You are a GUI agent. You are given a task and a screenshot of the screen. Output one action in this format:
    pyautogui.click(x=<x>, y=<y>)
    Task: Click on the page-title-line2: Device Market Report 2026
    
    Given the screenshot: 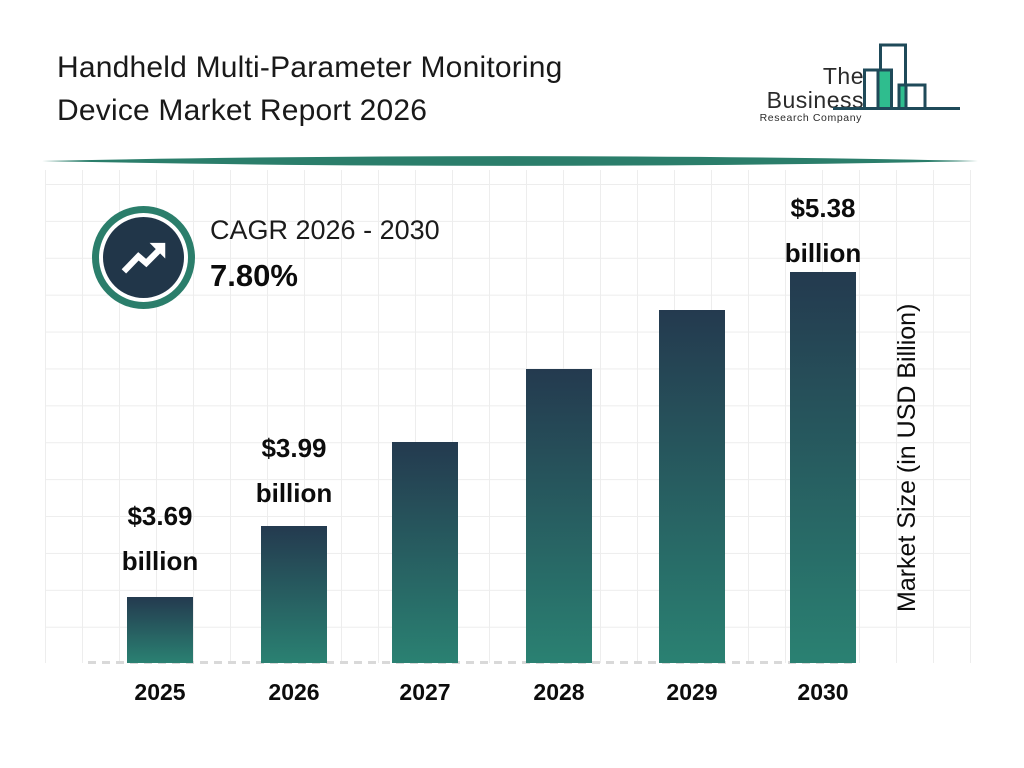 What is the action you would take?
    pyautogui.click(x=242, y=110)
    